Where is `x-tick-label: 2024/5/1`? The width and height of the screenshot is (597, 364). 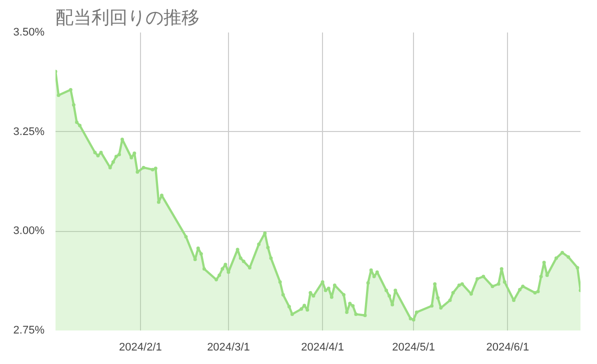
x-tick-label: 2024/5/1 is located at coordinates (414, 348).